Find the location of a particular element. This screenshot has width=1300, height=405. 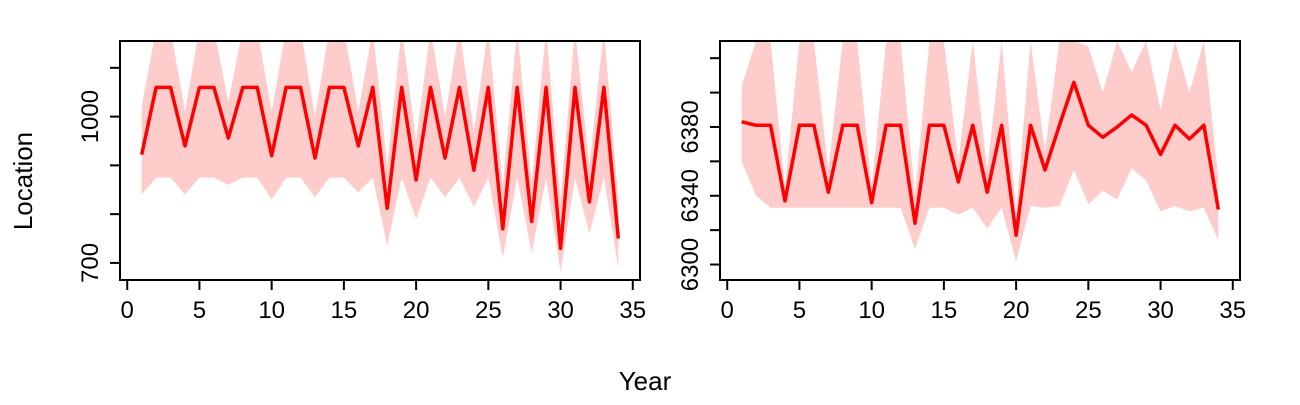

right-x-tick-label: 20 is located at coordinates (1016, 310).